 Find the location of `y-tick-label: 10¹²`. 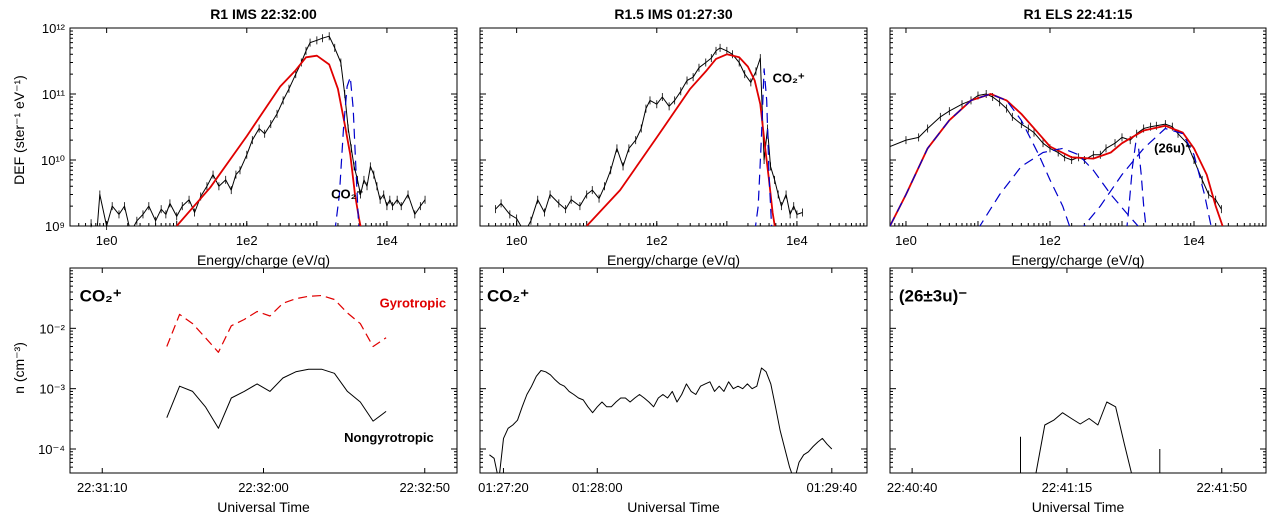

y-tick-label: 10¹² is located at coordinates (54, 28).